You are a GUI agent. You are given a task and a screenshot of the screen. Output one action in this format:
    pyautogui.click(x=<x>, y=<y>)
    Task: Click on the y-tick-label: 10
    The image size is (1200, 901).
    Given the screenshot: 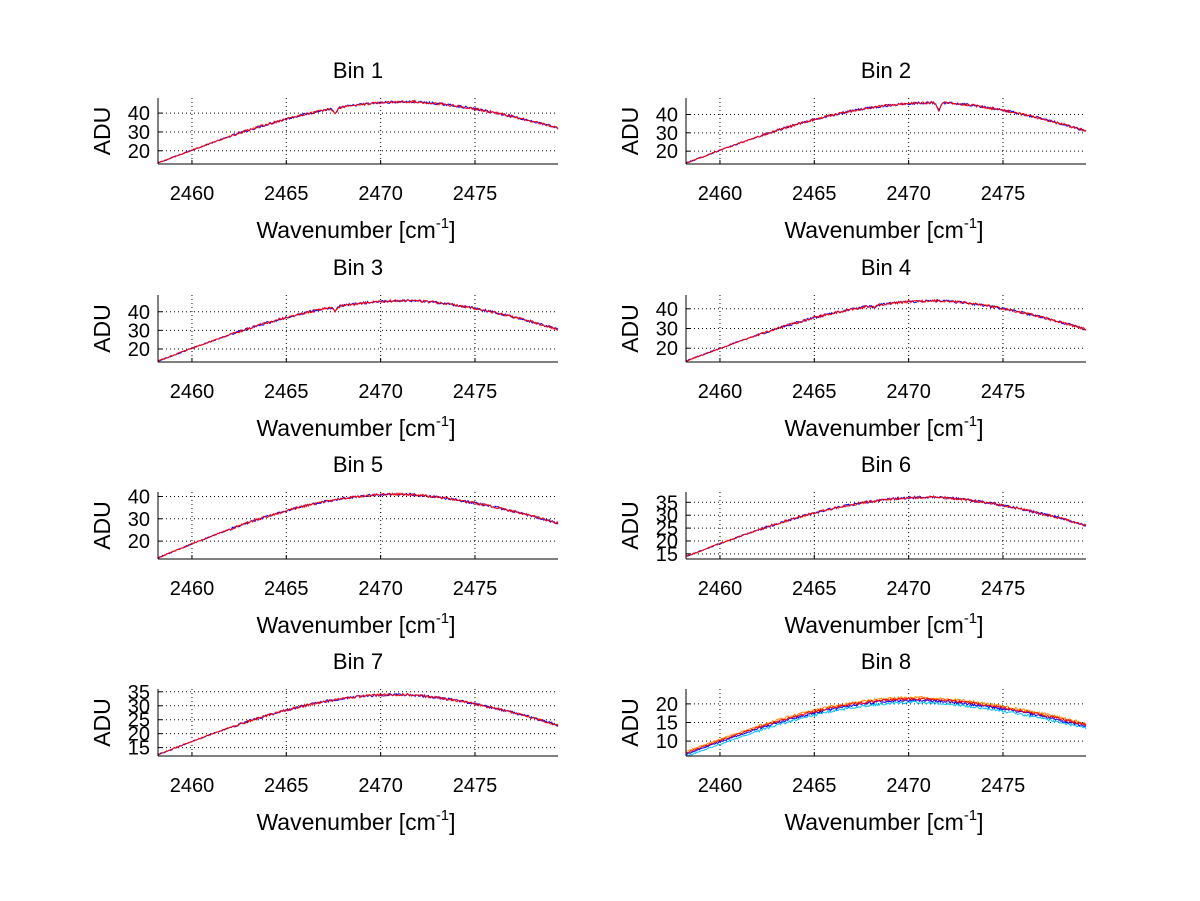 What is the action you would take?
    pyautogui.click(x=667, y=742)
    